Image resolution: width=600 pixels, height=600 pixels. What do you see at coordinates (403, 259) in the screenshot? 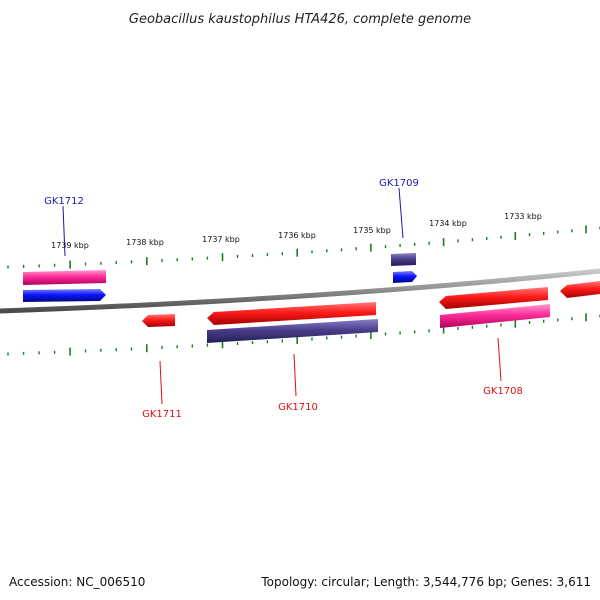
I see `gene-gk1709-bar` at bounding box center [403, 259].